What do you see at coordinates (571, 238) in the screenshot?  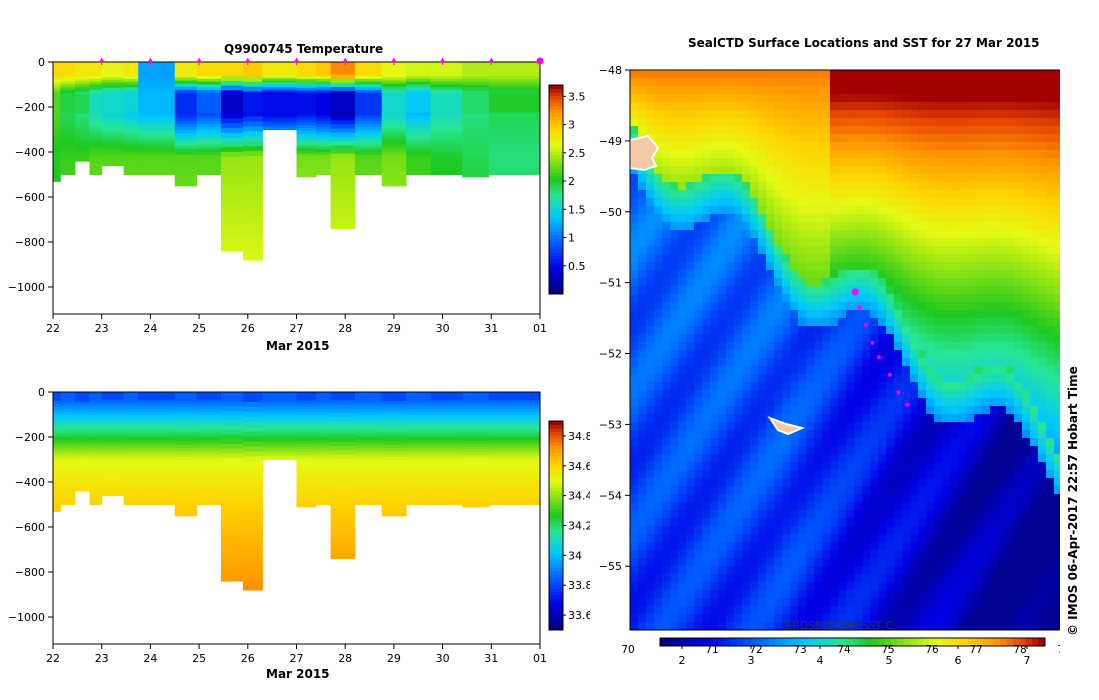 I see `colorbar-tick-label: 1` at bounding box center [571, 238].